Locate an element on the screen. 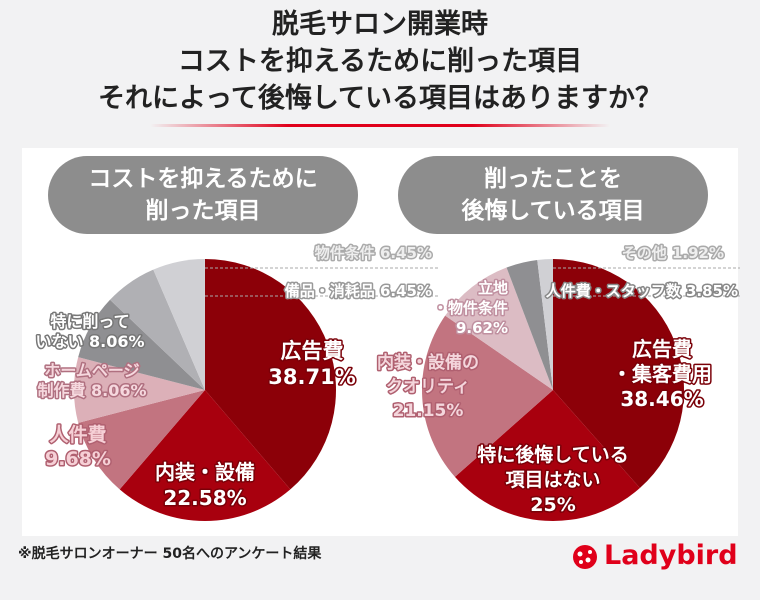 The height and width of the screenshot is (600, 760). right-chart-heading: 削ったことを 後悔している項目 is located at coordinates (553, 195).